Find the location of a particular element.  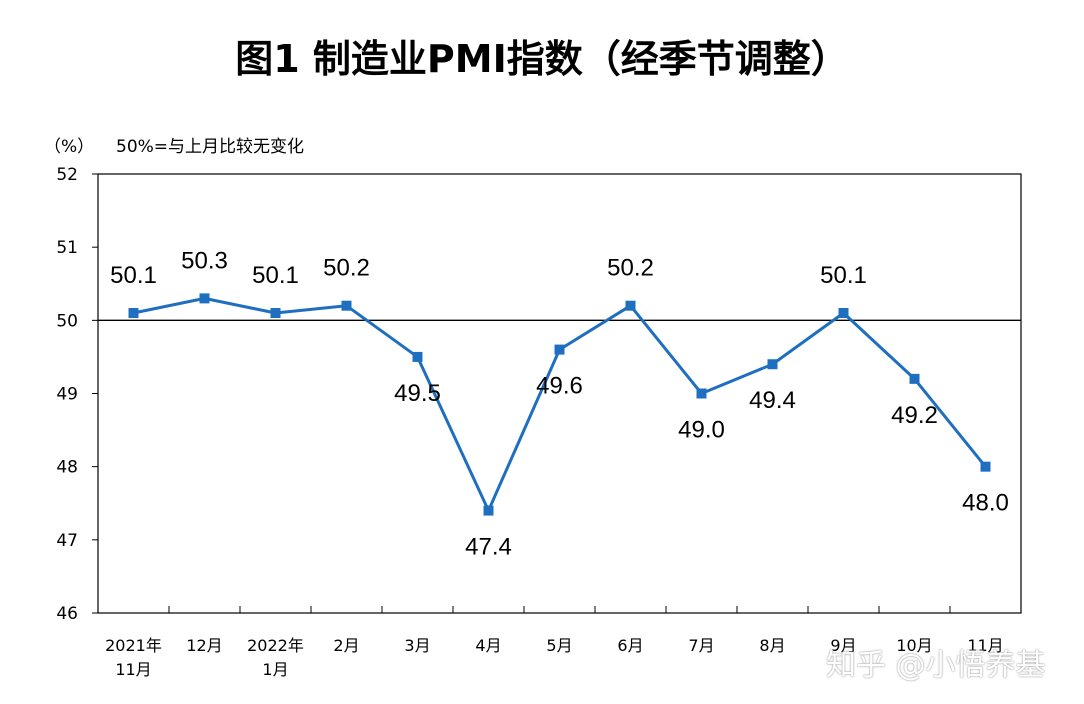

y-tick-label: 51 is located at coordinates (67, 248).